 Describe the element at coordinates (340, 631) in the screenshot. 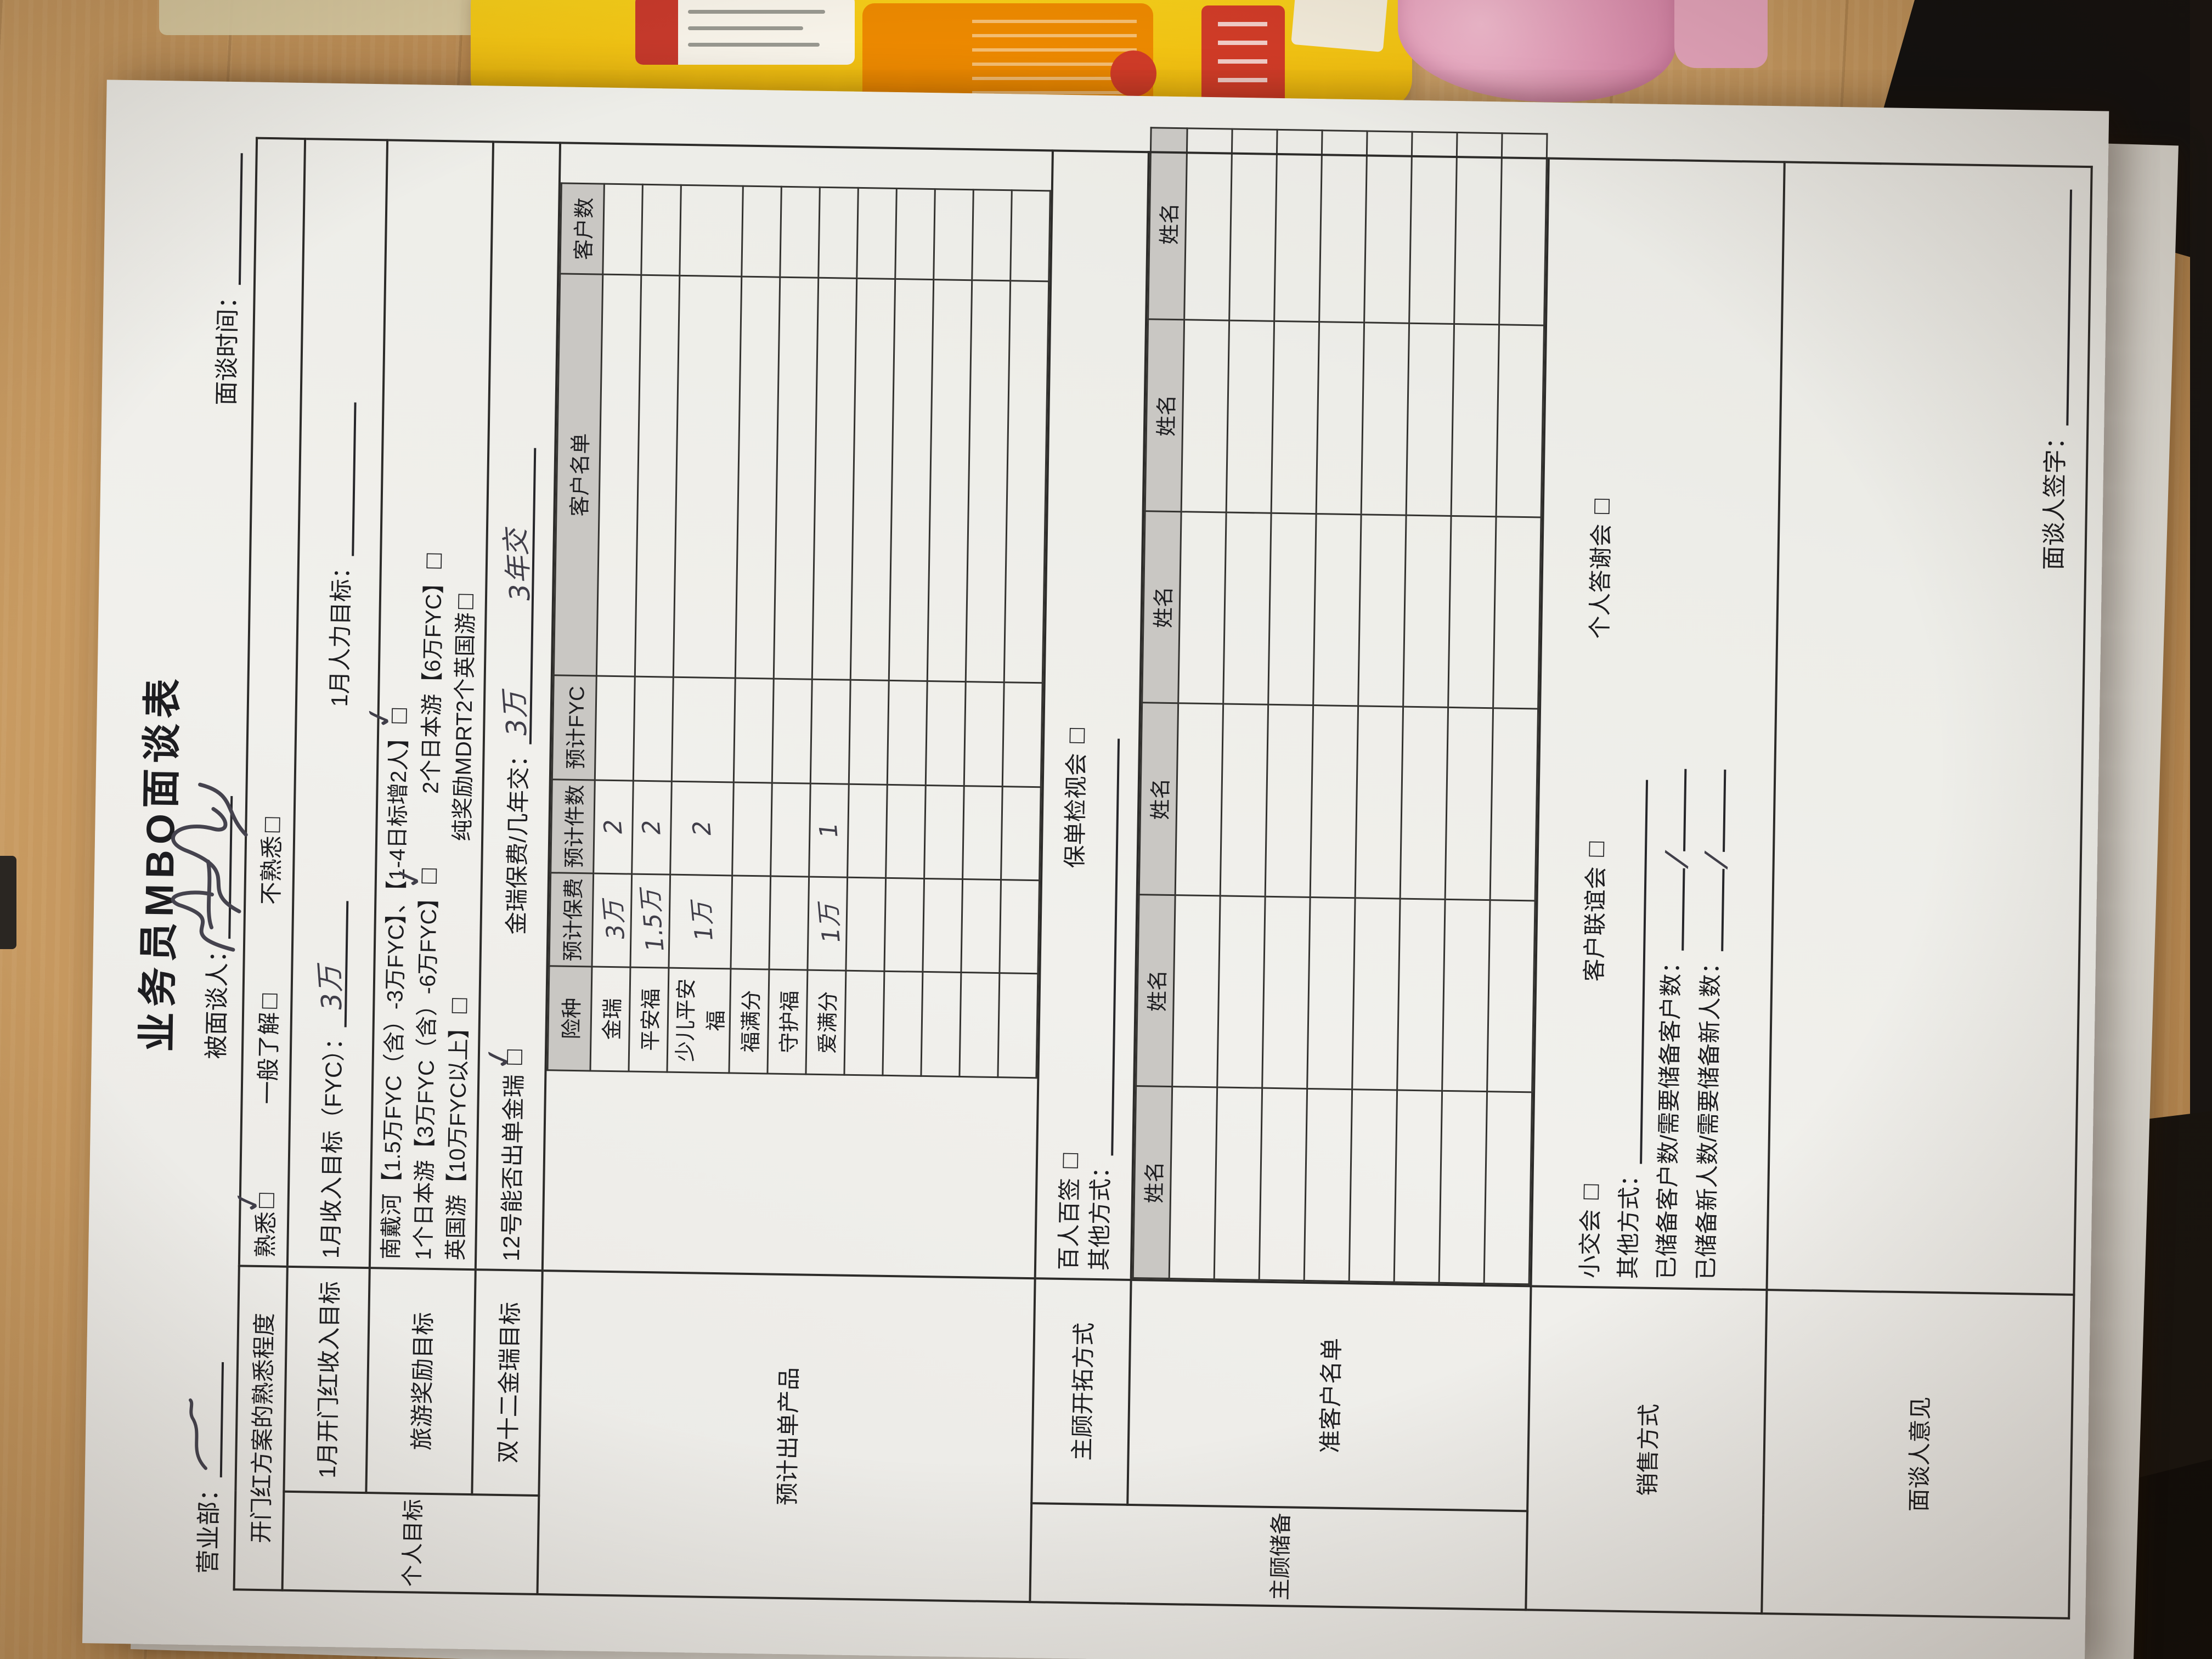

I see `hr-goal-label: 1月人力目标：` at that location.